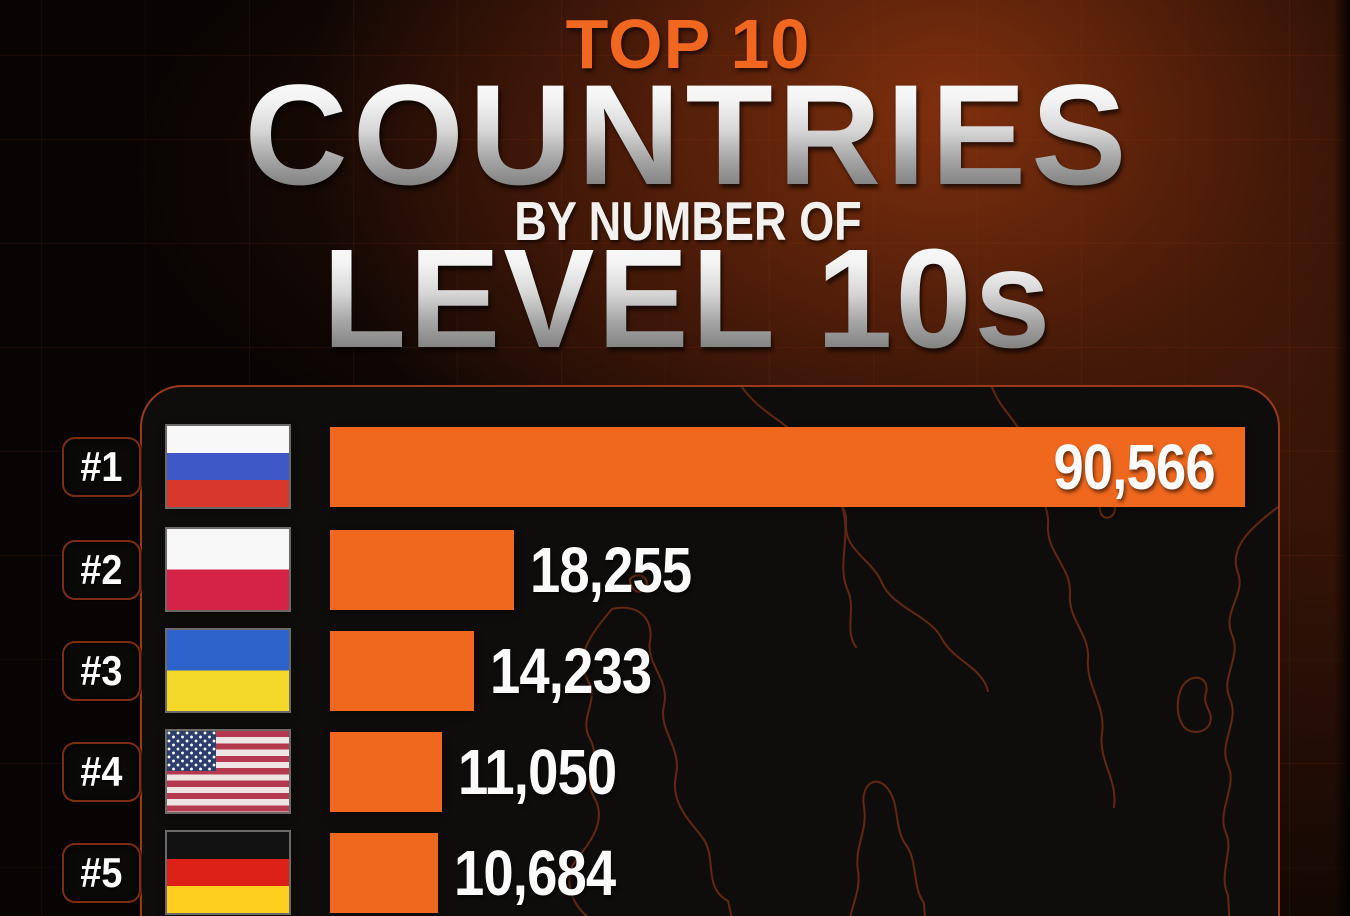  I want to click on chart-row: #1 90,566, so click(675, 466).